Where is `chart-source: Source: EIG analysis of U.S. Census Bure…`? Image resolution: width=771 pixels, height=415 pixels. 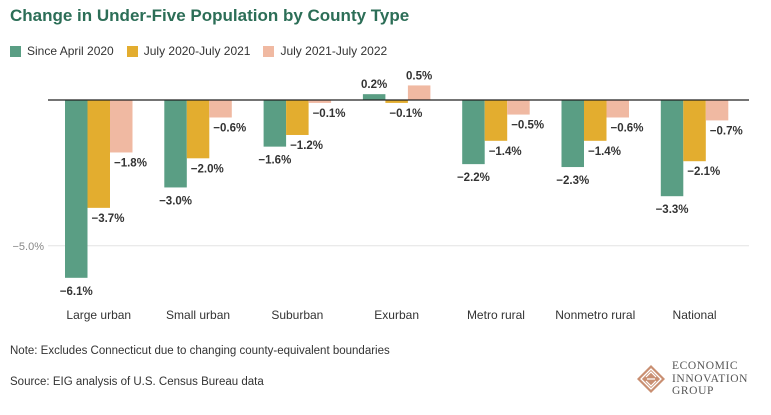 chart-source: Source: EIG analysis of U.S. Census Bure… is located at coordinates (137, 382).